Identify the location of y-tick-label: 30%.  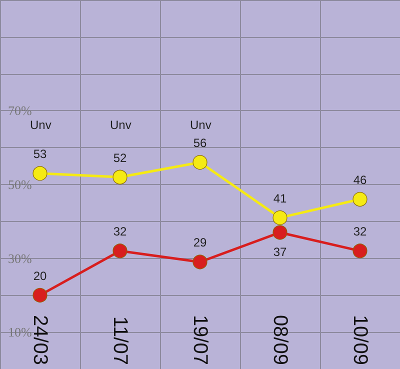
(20, 258).